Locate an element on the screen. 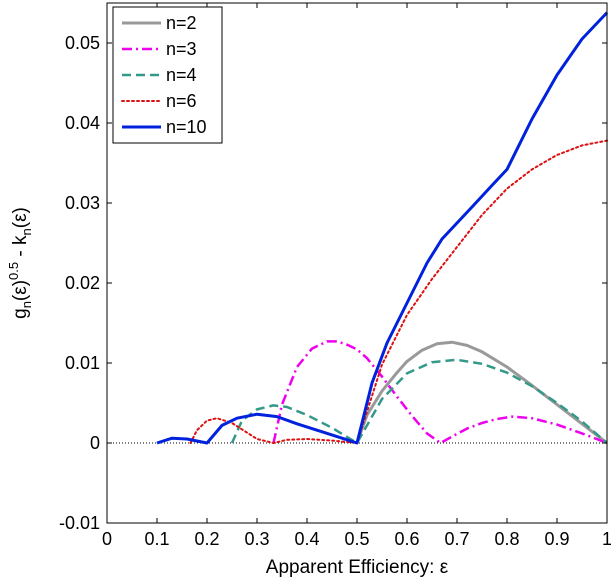 The height and width of the screenshot is (578, 611). x-axis-label: Apparent Efficiency: ε is located at coordinates (357, 567).